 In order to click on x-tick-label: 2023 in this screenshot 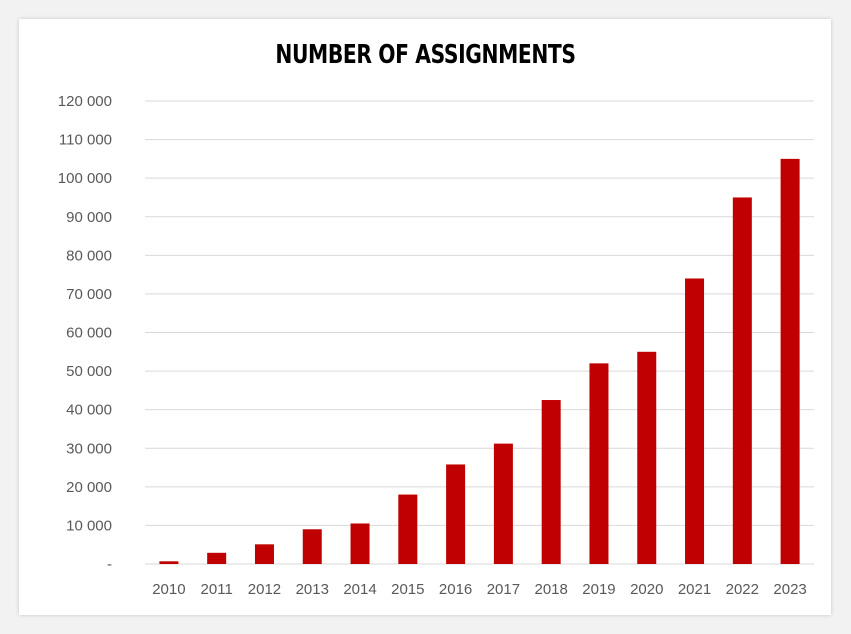, I will do `click(789, 589)`.